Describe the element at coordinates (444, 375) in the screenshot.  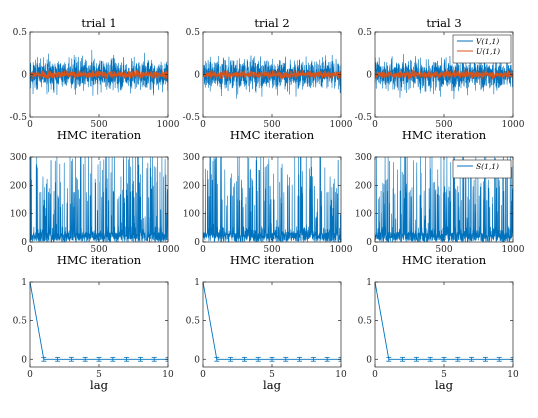
I see `x-tick-label: 5` at that location.